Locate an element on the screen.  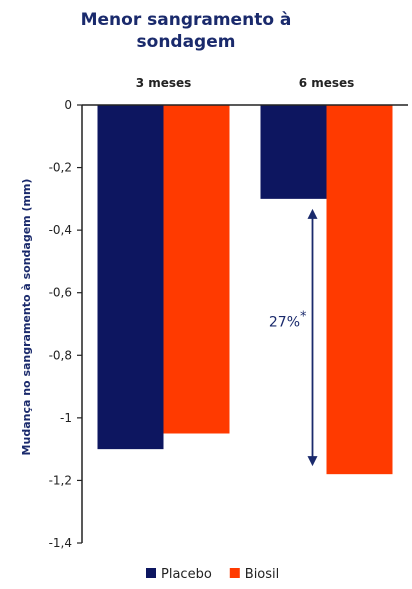
chart-title-line-1: Menor sangramento à is located at coordinates (186, 20).